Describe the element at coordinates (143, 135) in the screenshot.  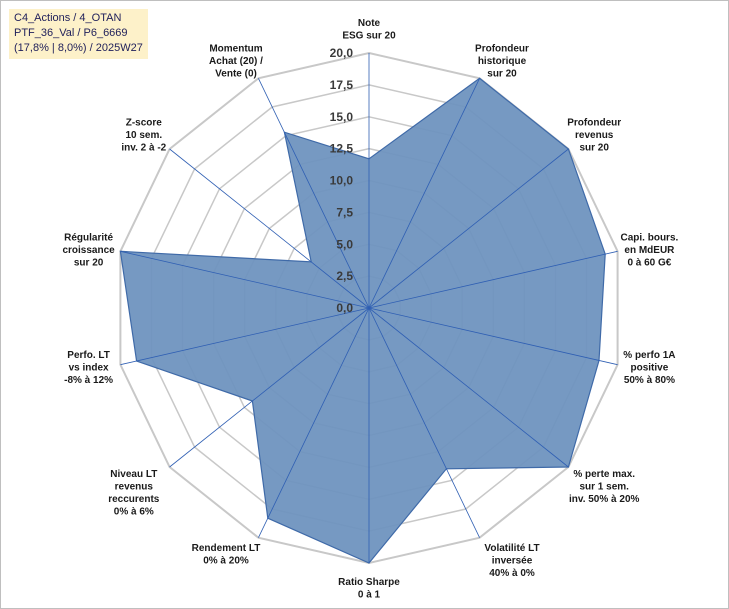
I see `axis-label: Z-score 10 sem. inv. 2 à -2` at that location.